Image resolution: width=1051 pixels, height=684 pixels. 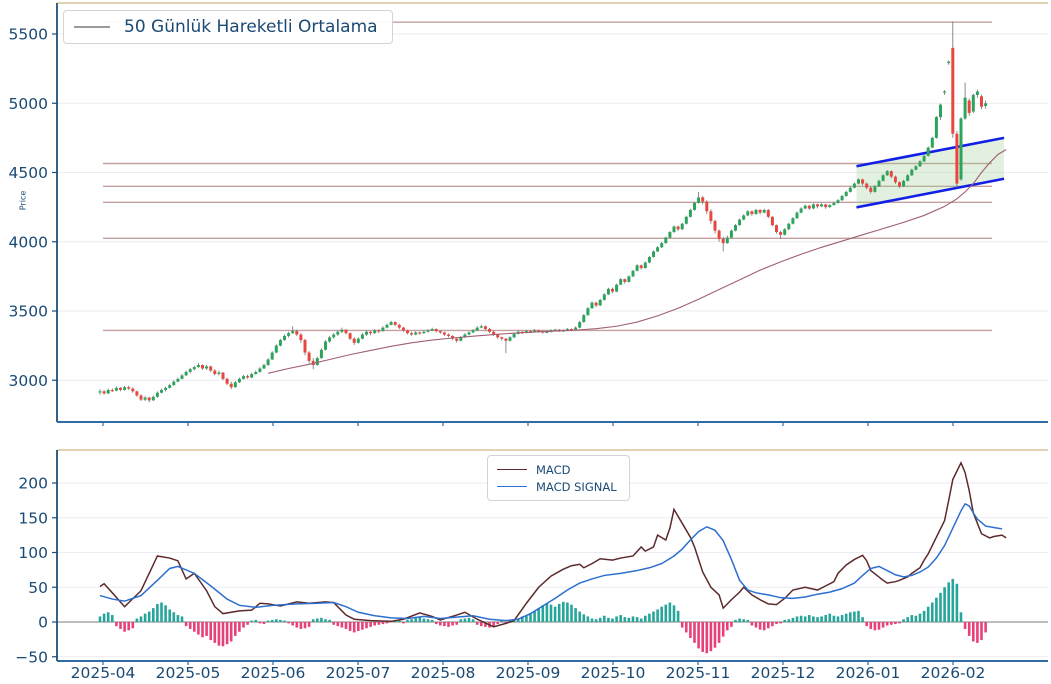 What do you see at coordinates (783, 673) in the screenshot?
I see `x-tick-label: 2025-12` at bounding box center [783, 673].